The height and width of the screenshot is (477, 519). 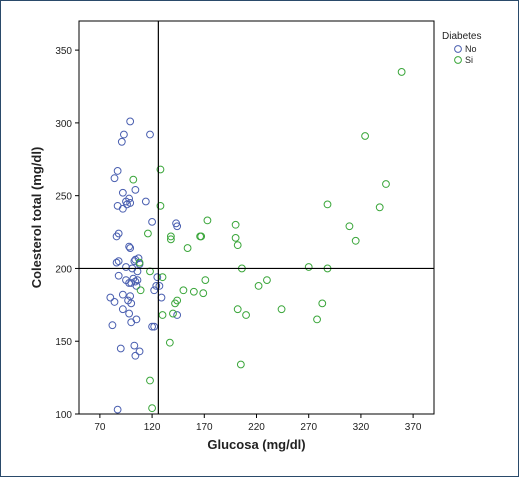 I want to click on legend-label-si: Si, so click(x=469, y=60).